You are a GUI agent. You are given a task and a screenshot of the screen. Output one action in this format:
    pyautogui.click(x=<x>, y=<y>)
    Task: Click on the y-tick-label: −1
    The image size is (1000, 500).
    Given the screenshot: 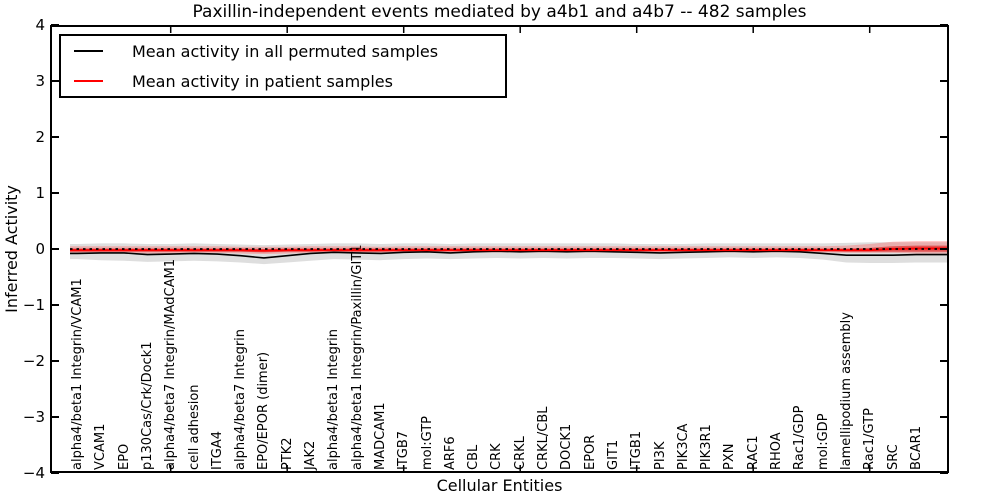 What is the action you would take?
    pyautogui.click(x=33, y=305)
    